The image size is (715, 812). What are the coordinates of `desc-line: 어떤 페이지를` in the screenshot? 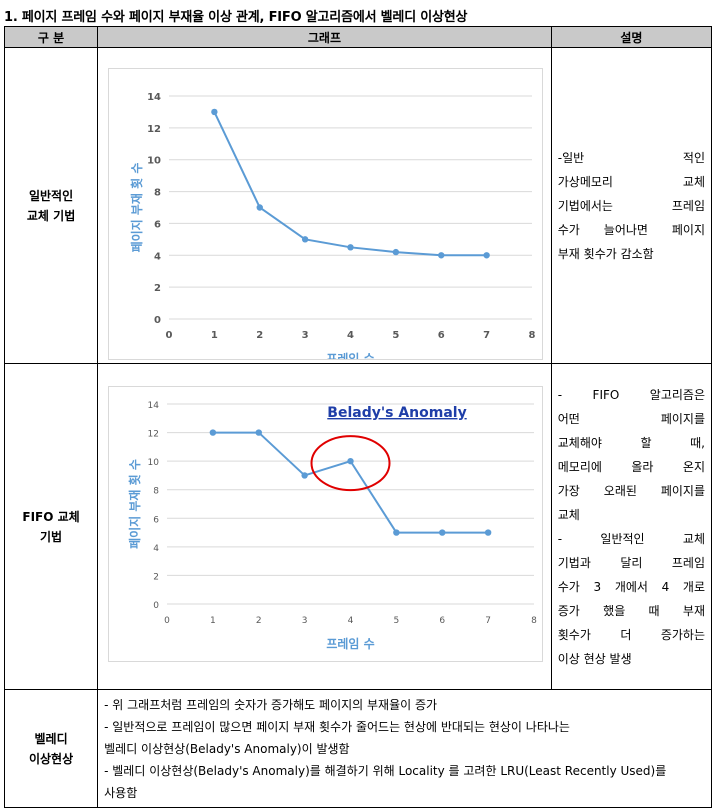 It's located at (631, 418).